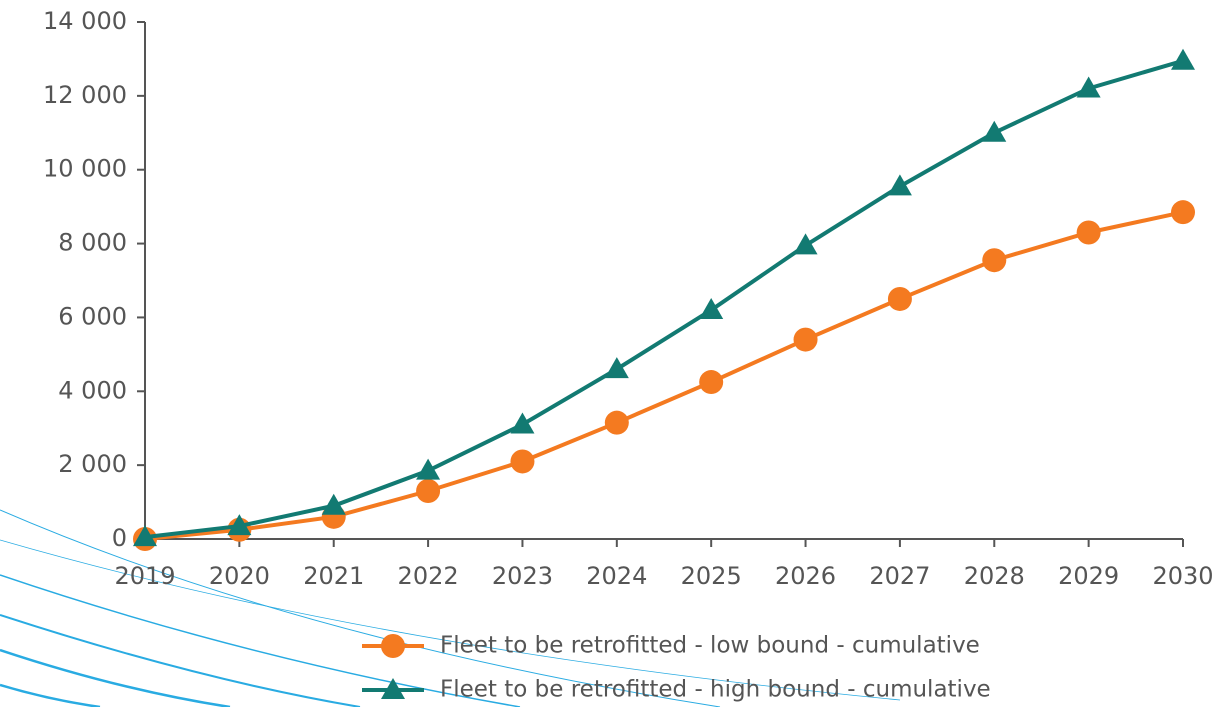  Describe the element at coordinates (92, 390) in the screenshot. I see `y-tick-label: 4 000` at that location.